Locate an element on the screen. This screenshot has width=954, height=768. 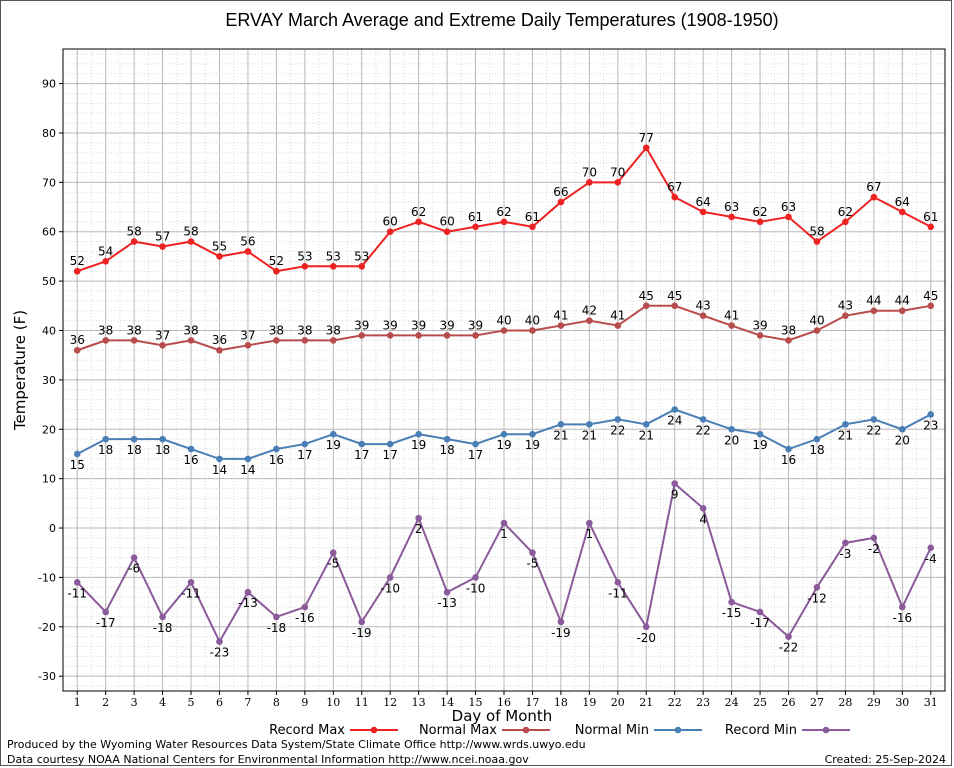
record-max-data-label: 56 is located at coordinates (247, 241).